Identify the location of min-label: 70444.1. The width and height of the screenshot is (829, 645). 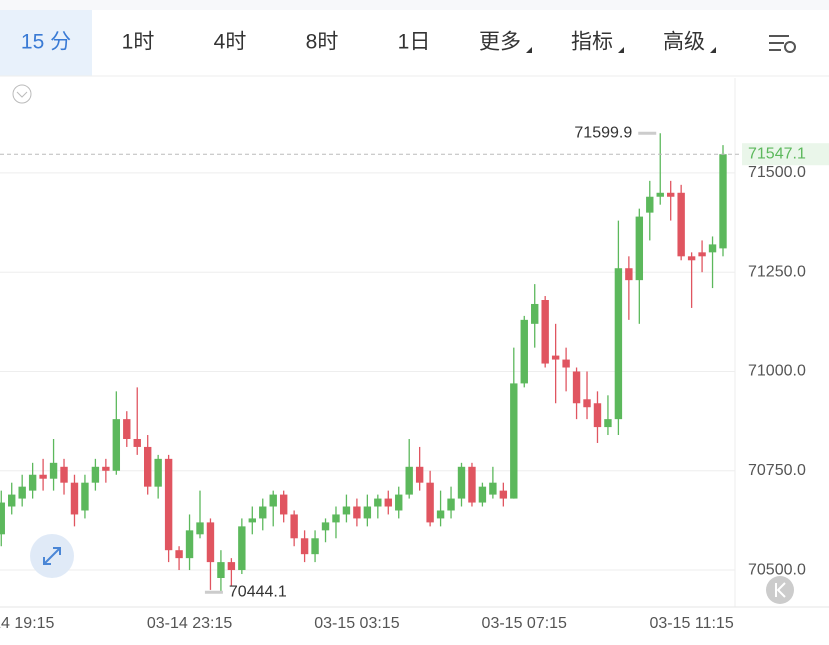
(258, 591).